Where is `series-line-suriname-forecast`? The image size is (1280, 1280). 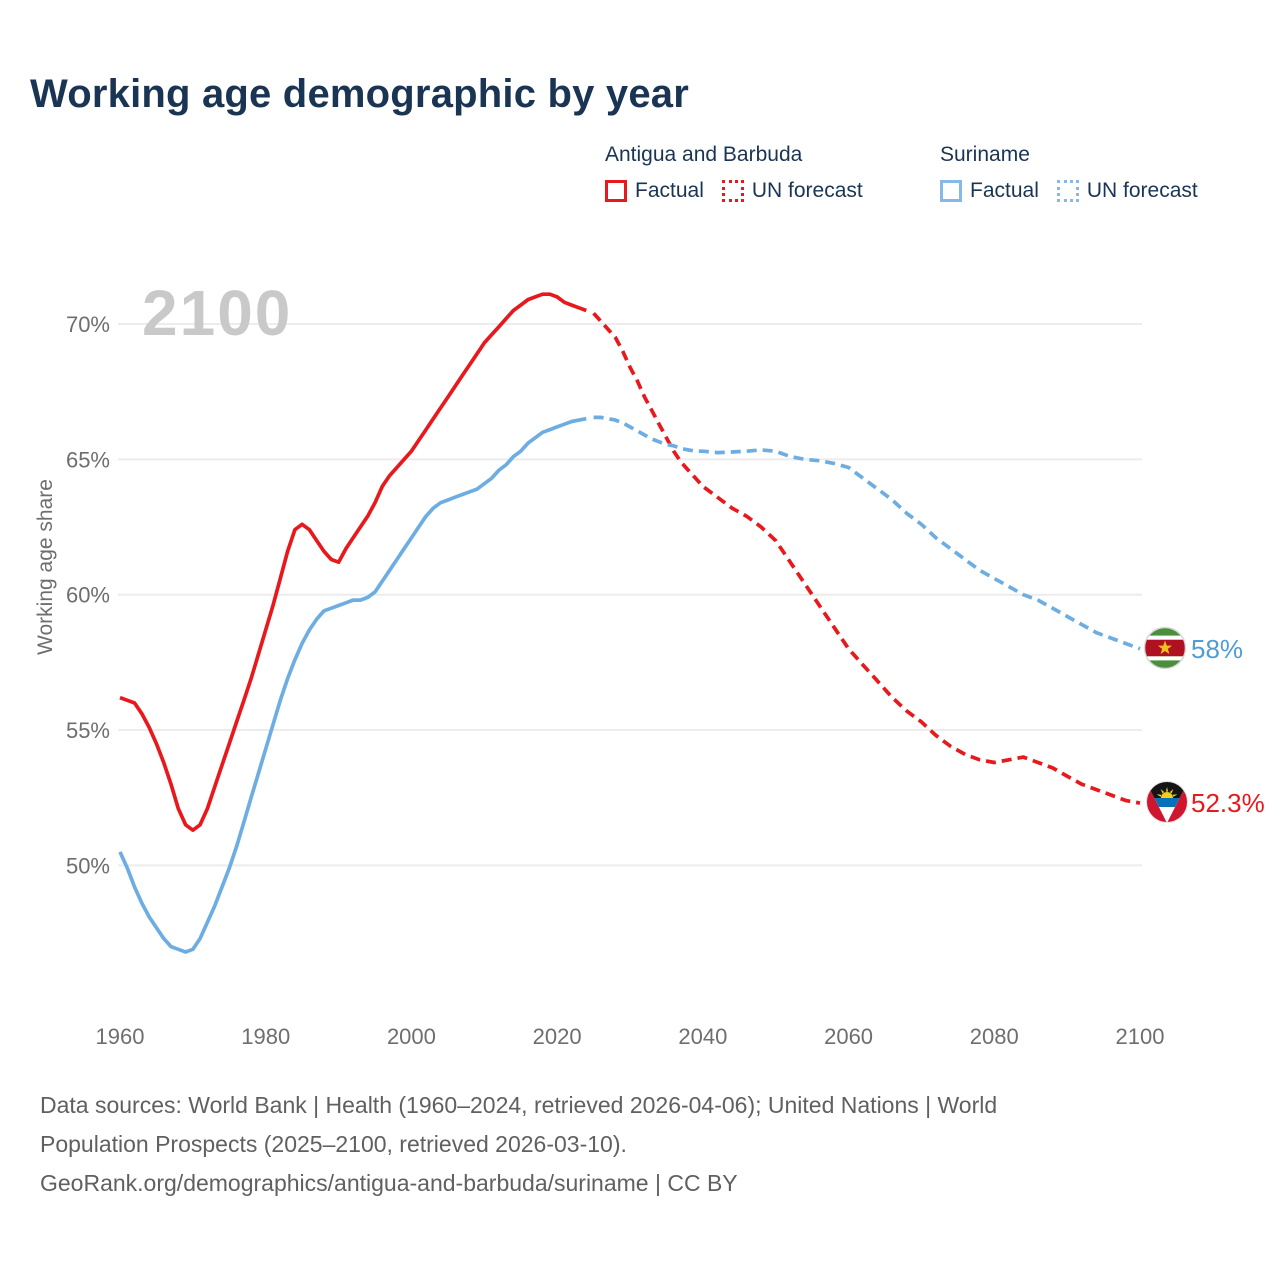 series-line-suriname-forecast is located at coordinates (867, 533).